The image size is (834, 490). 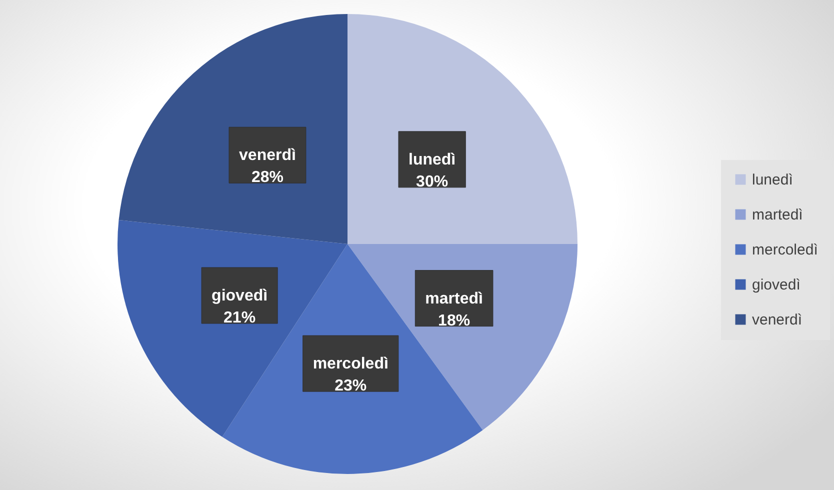 I want to click on data-label: 30%, so click(x=432, y=181).